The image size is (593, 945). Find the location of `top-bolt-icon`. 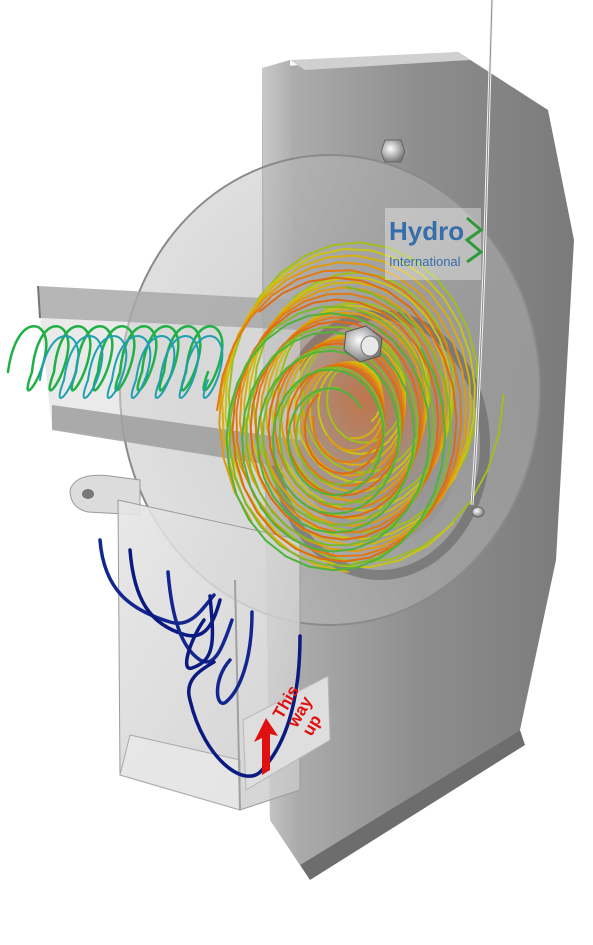

top-bolt-icon is located at coordinates (393, 151).